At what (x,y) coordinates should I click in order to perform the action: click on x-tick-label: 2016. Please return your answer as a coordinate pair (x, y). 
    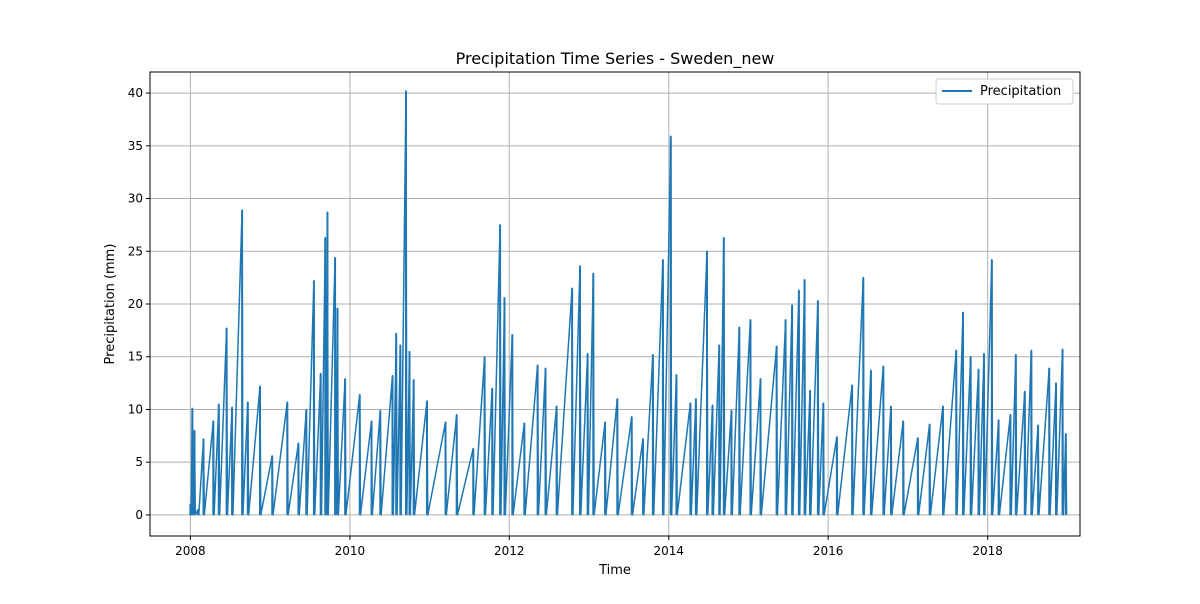
    Looking at the image, I should click on (828, 551).